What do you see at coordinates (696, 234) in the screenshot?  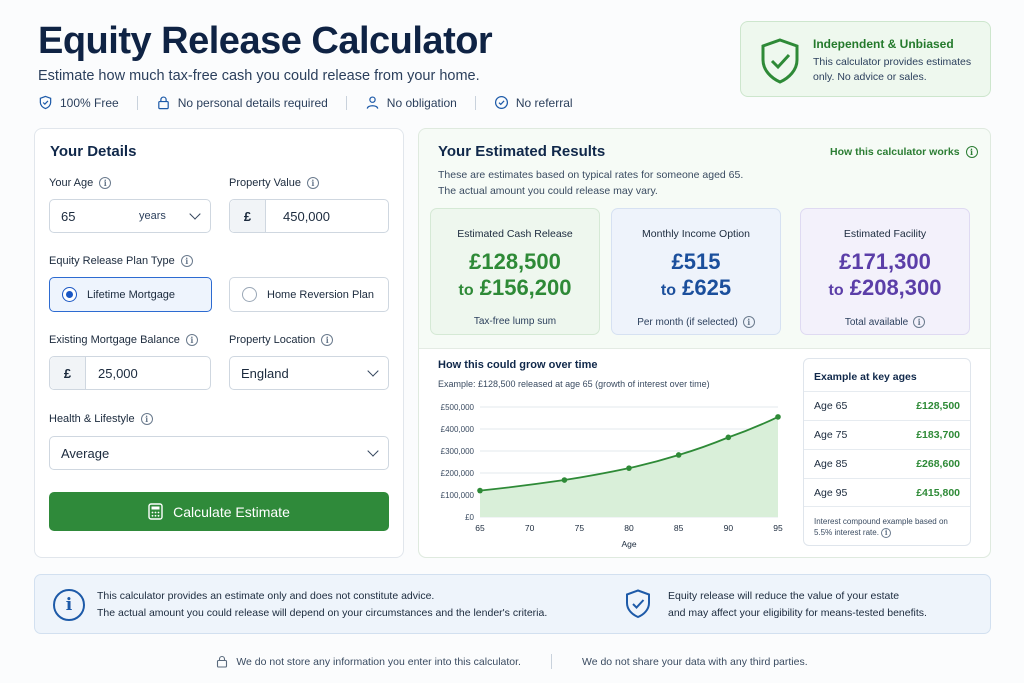 I see `box-title: Monthly Income Option` at bounding box center [696, 234].